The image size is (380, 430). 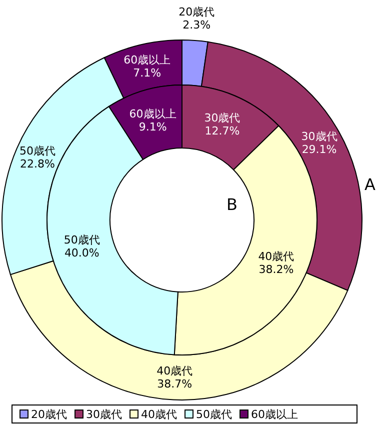 What do you see at coordinates (104, 414) in the screenshot?
I see `legend-label: 30歳代` at bounding box center [104, 414].